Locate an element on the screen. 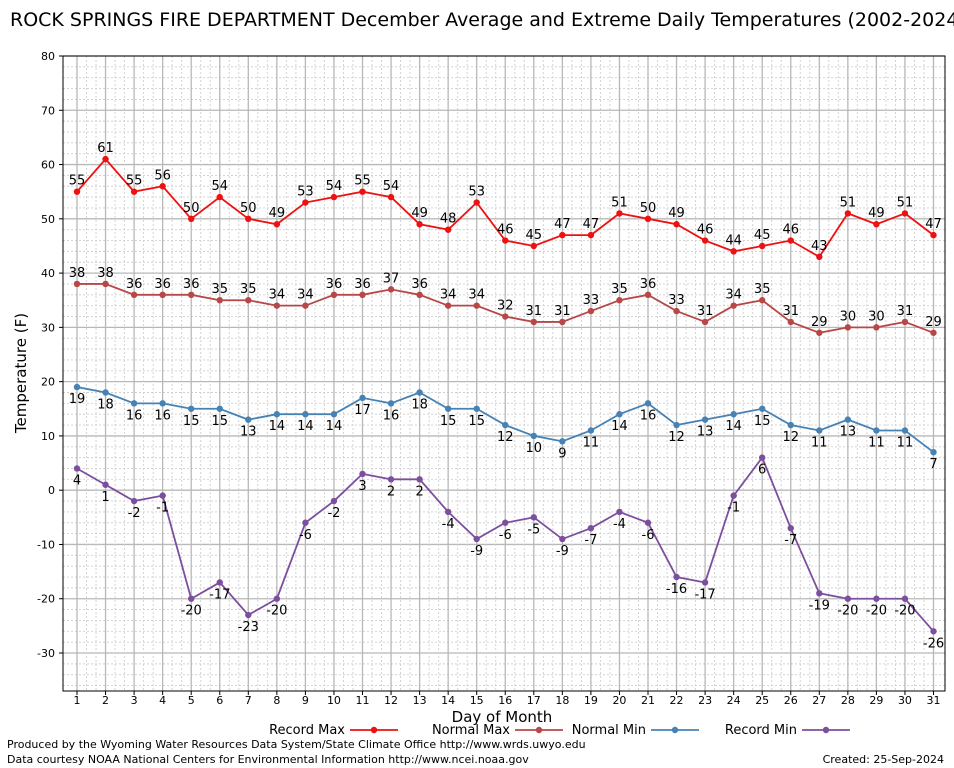 The height and width of the screenshot is (768, 954). legend-label-record-min: Record Min is located at coordinates (761, 730).